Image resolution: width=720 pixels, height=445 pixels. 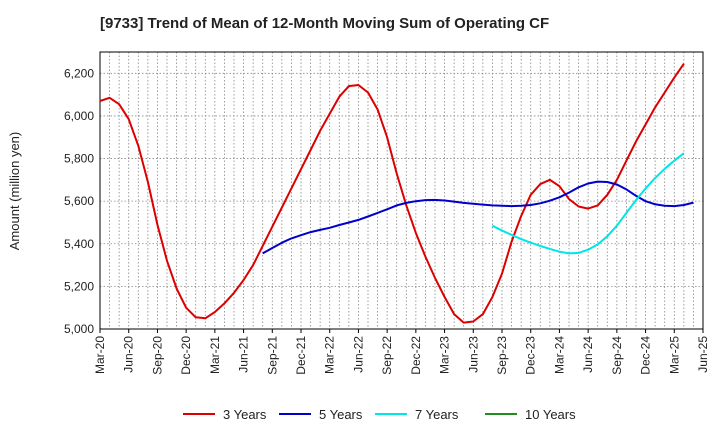 What do you see at coordinates (502, 355) in the screenshot?
I see `x-tick-label: Sep-23` at bounding box center [502, 355].